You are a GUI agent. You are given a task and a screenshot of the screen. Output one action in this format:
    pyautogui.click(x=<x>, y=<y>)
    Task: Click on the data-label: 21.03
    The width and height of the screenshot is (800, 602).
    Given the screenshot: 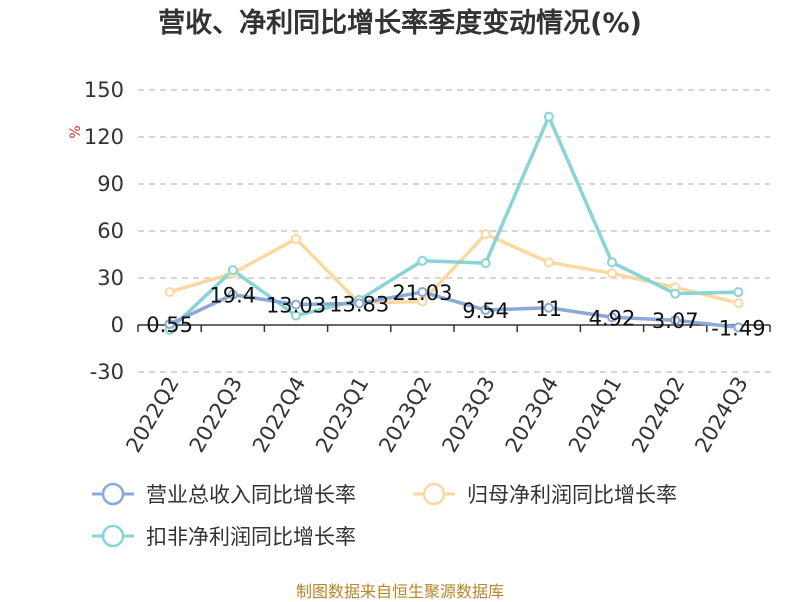 What is the action you would take?
    pyautogui.click(x=422, y=293)
    